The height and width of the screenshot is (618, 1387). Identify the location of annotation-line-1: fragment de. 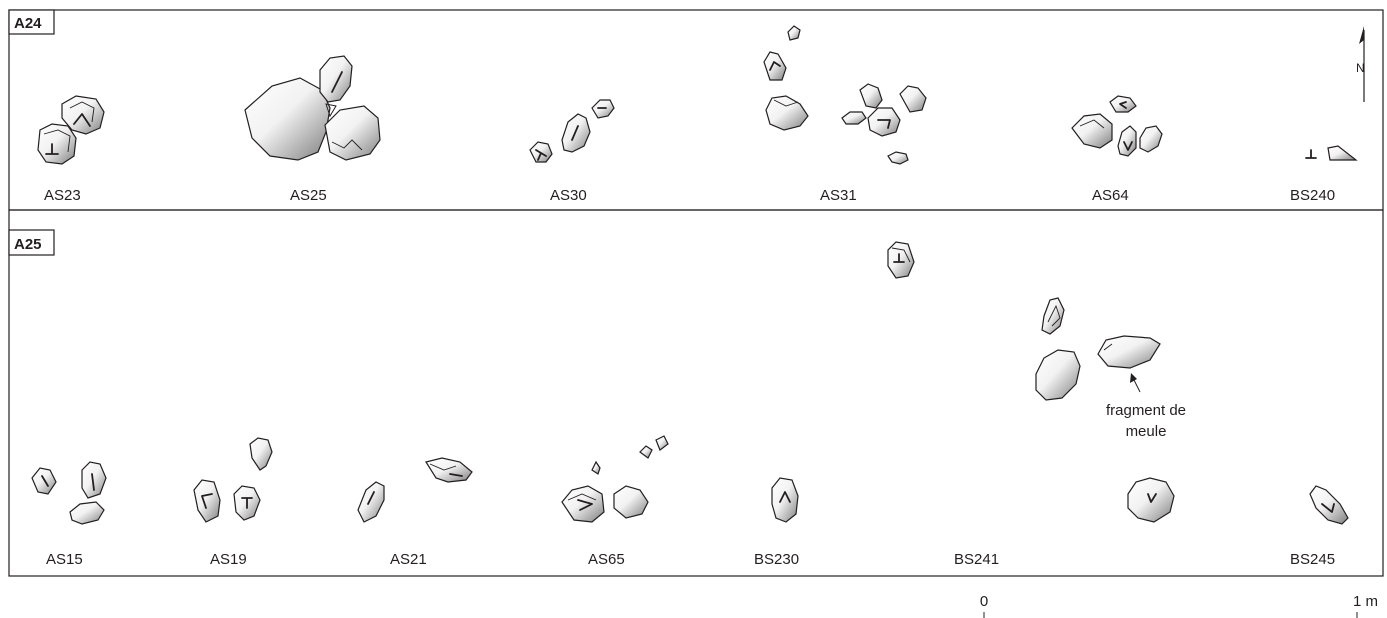
(1146, 410).